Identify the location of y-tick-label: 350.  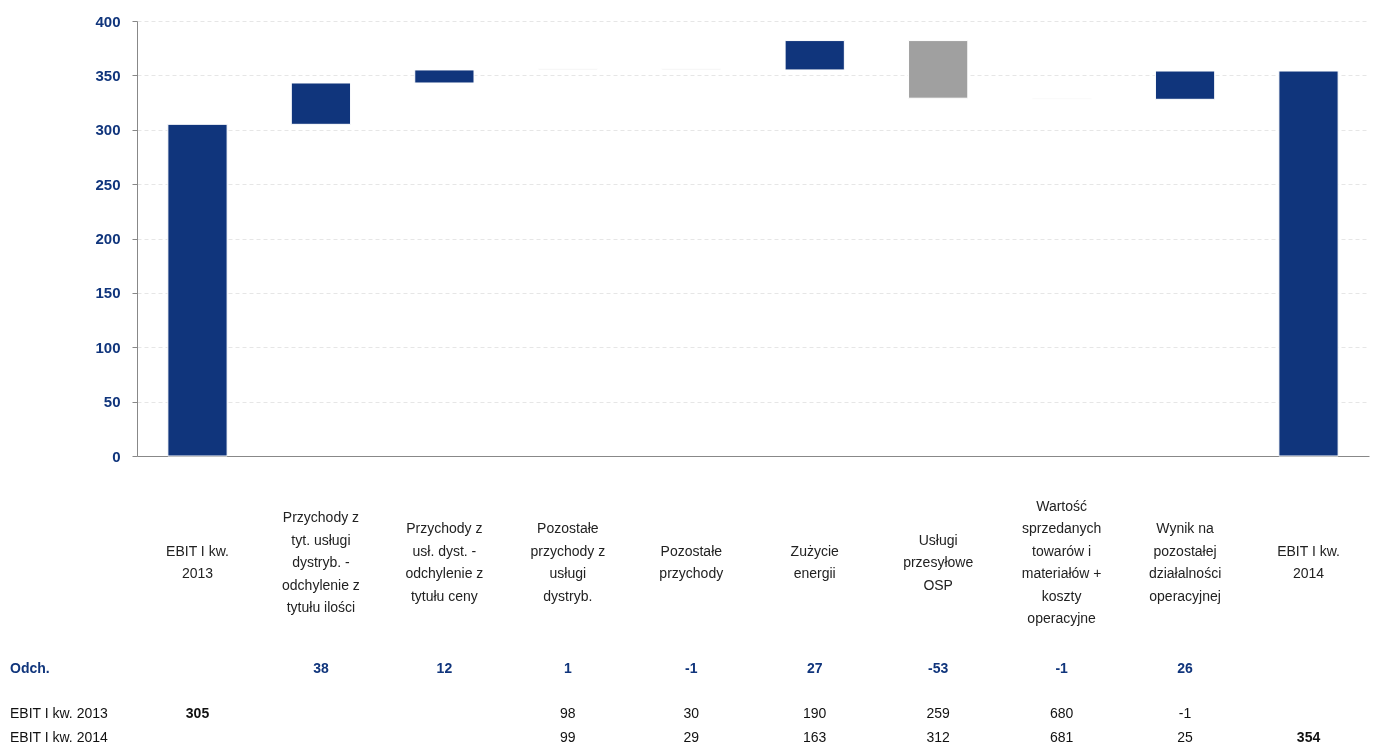
(108, 75).